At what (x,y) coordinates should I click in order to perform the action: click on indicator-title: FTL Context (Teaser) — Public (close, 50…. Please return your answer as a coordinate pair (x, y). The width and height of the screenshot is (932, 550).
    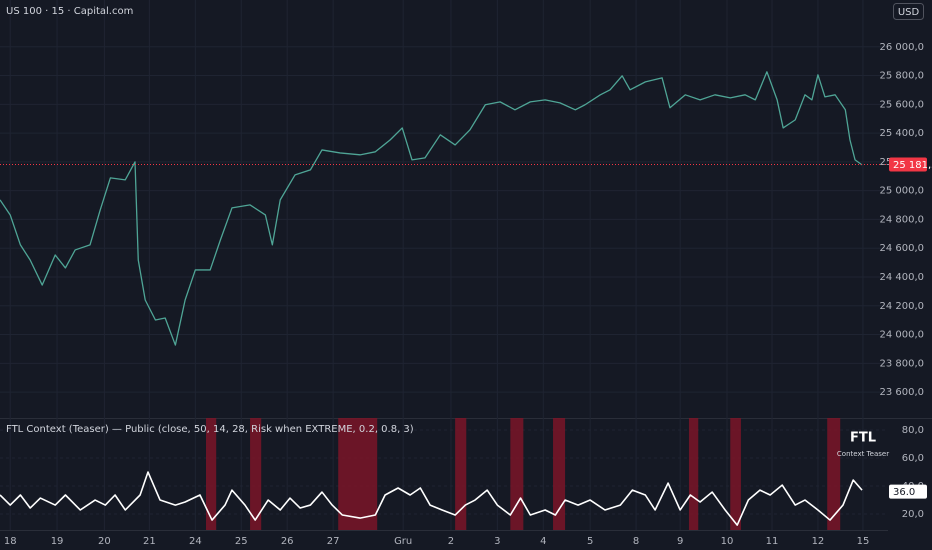
    Looking at the image, I should click on (210, 429).